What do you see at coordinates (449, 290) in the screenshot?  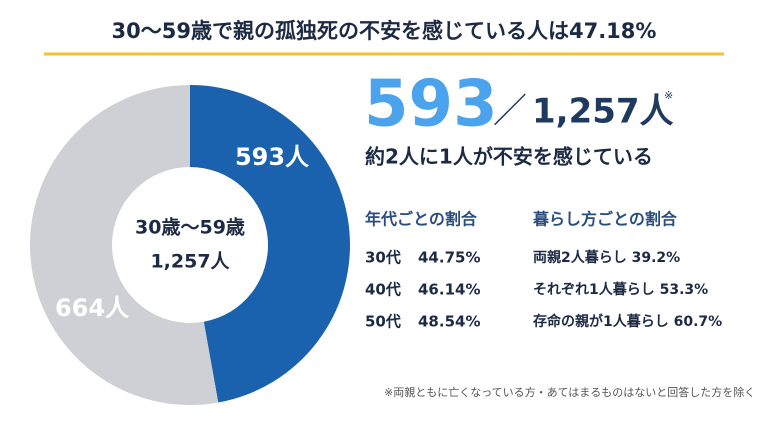 I see `age-value: 46.14%` at bounding box center [449, 290].